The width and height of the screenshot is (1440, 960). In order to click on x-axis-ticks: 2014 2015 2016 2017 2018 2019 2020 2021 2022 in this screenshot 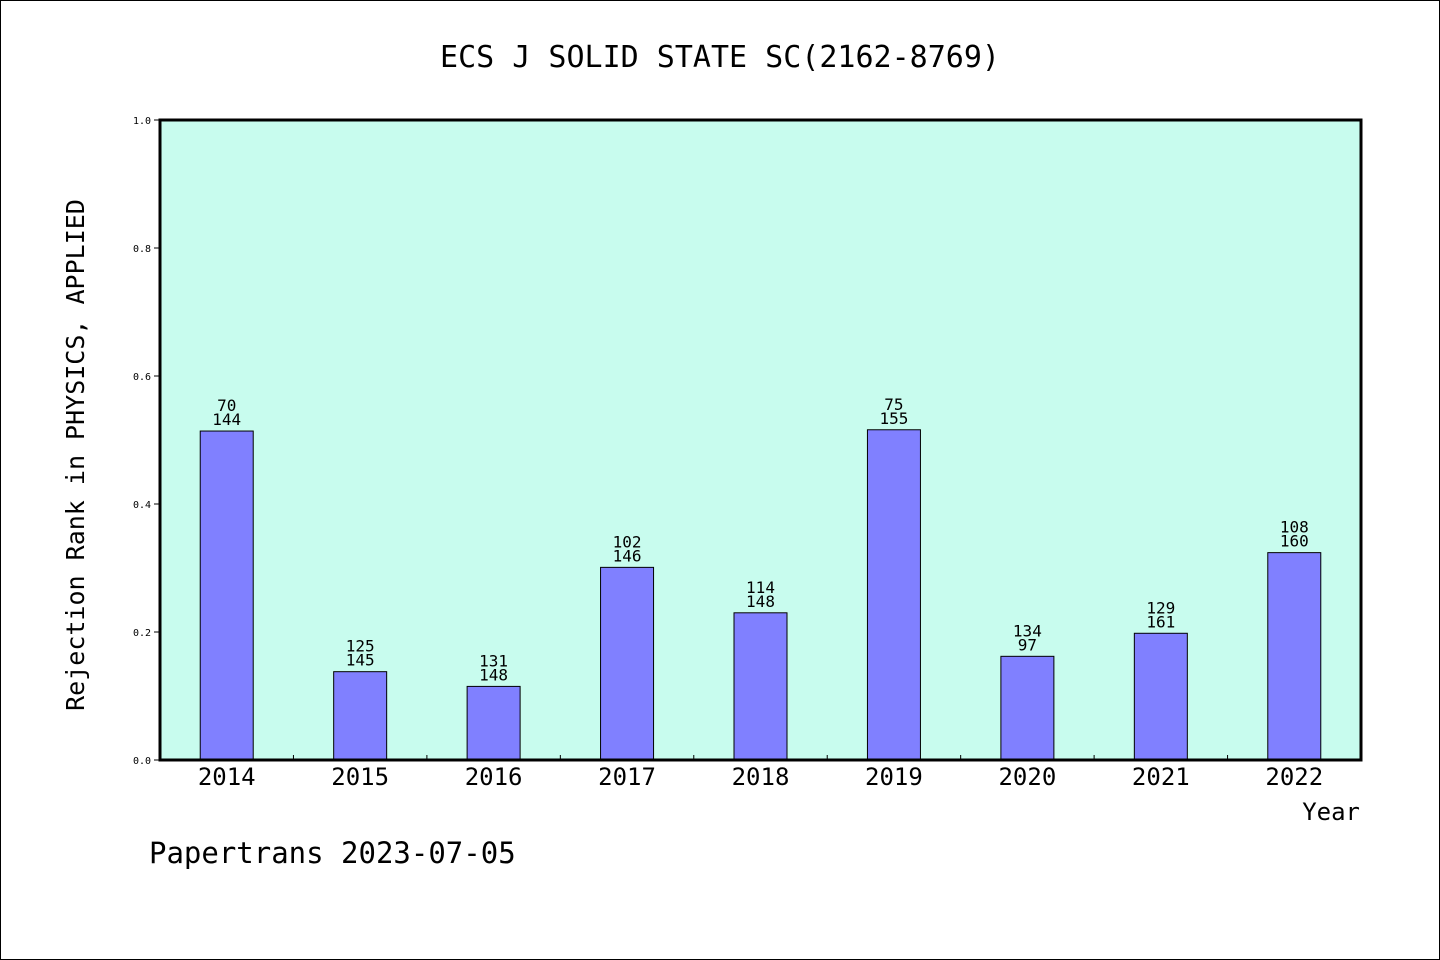, I will do `click(760, 773)`.